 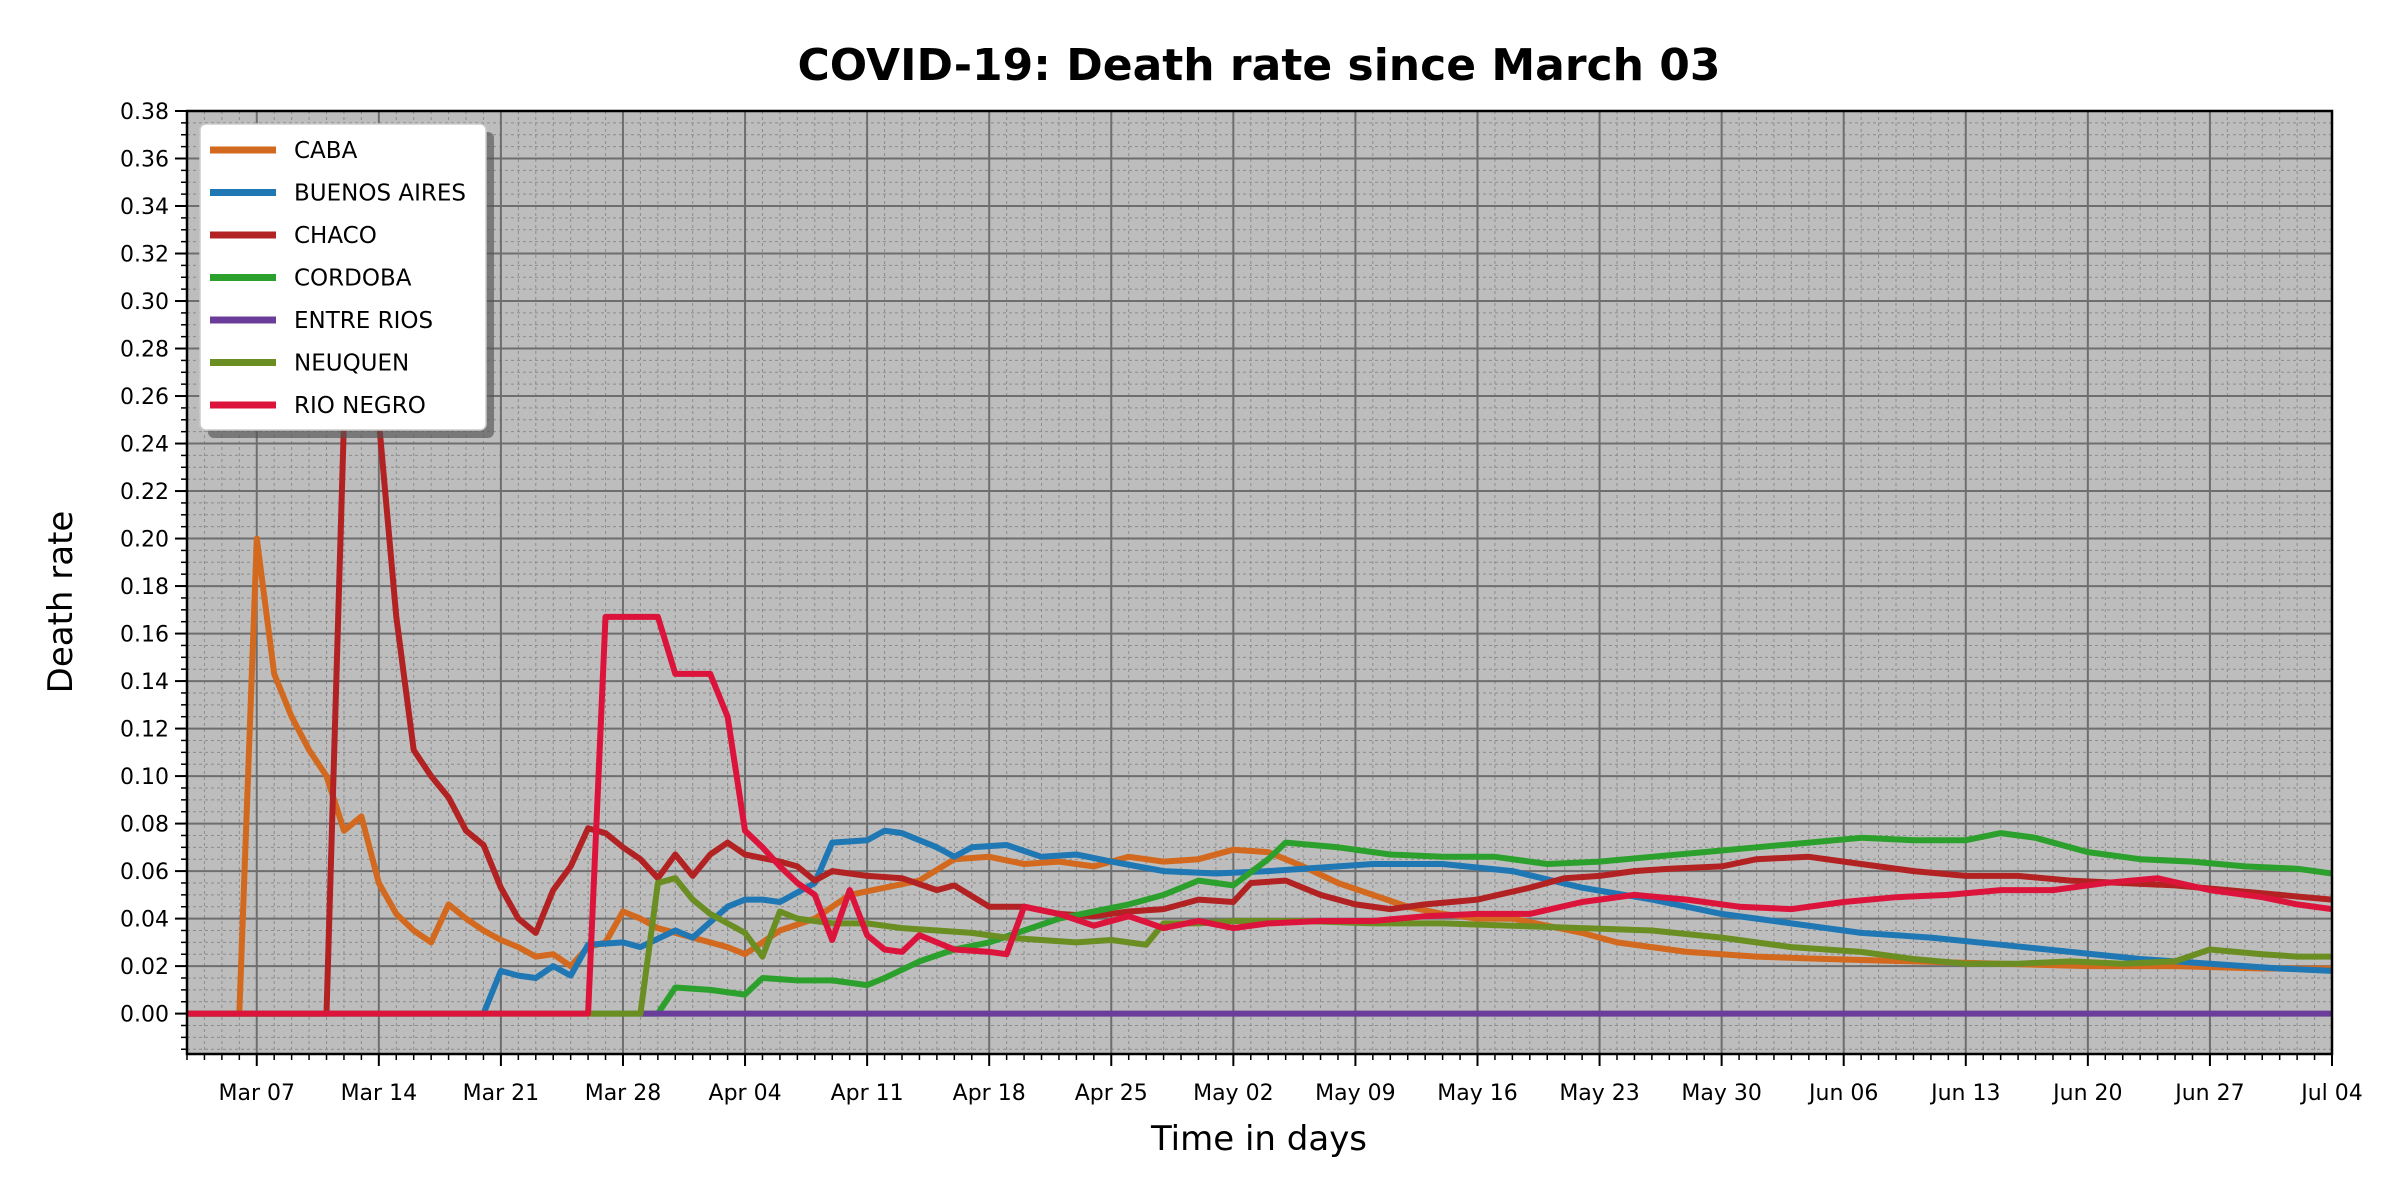 I want to click on legend-label: ENTRE RIOS, so click(x=363, y=321).